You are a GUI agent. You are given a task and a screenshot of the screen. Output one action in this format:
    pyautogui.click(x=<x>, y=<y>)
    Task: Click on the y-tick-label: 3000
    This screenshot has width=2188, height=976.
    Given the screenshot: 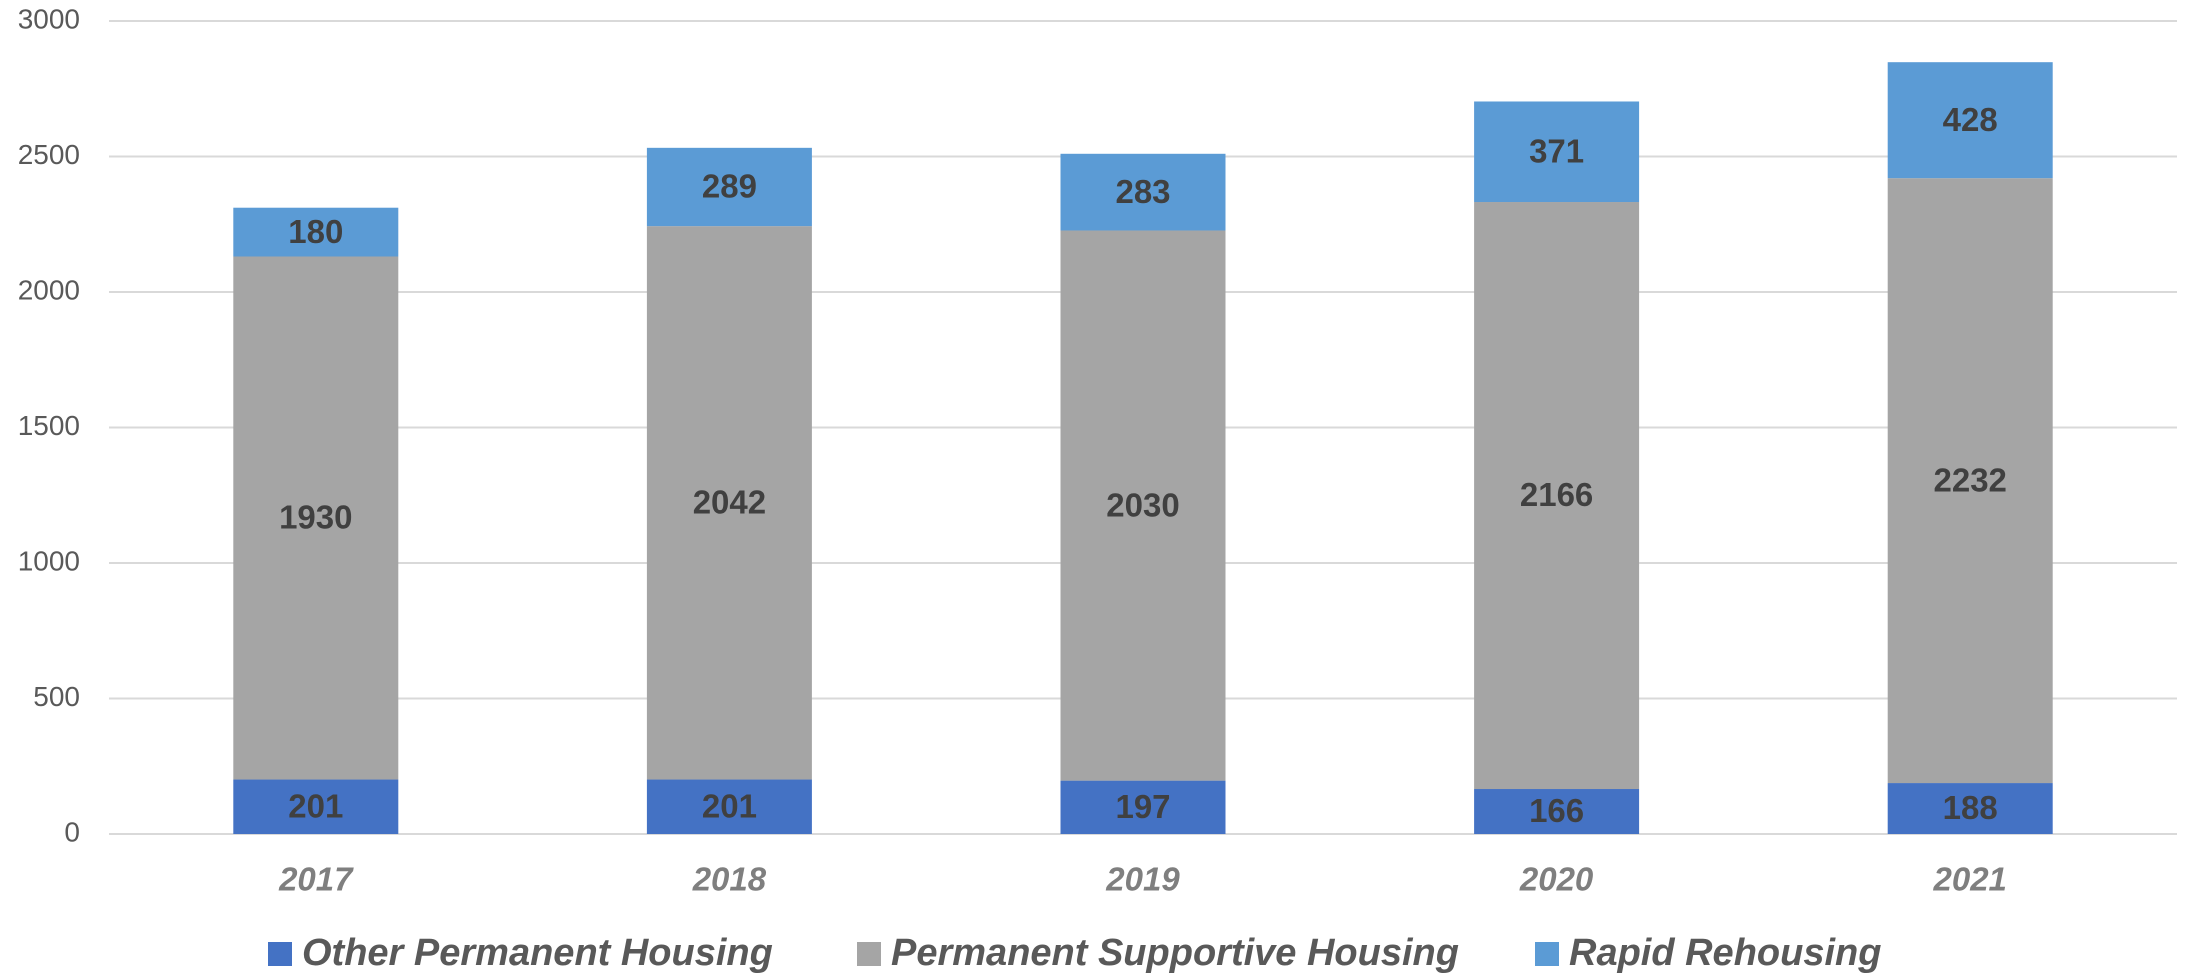 What is the action you would take?
    pyautogui.click(x=49, y=18)
    